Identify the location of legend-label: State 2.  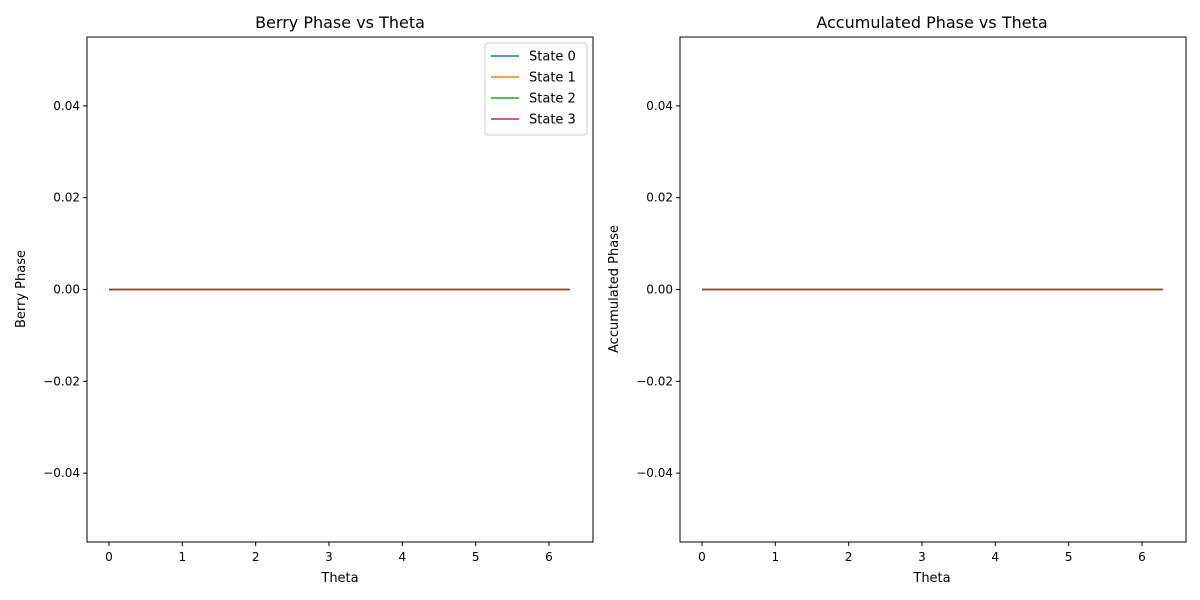
(552, 99).